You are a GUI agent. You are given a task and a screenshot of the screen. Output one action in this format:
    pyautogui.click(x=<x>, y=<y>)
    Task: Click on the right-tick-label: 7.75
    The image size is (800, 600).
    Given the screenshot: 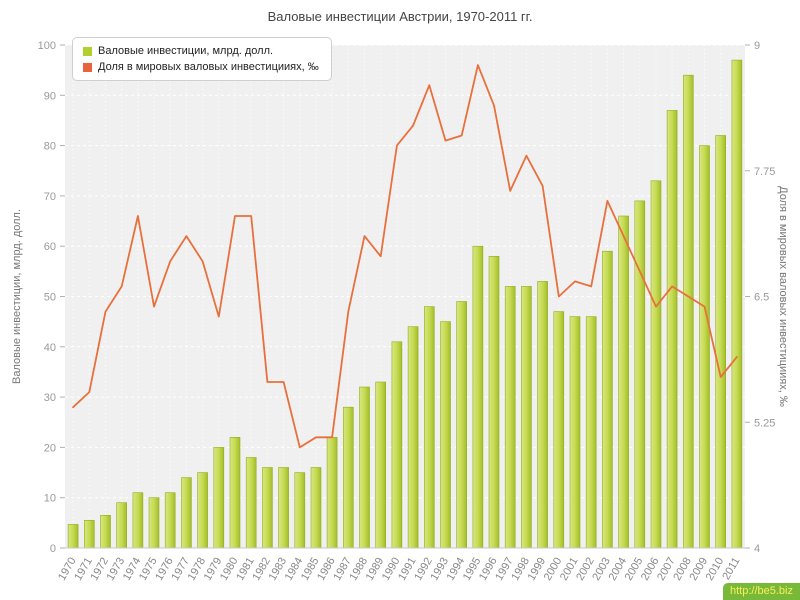 What is the action you would take?
    pyautogui.click(x=764, y=172)
    